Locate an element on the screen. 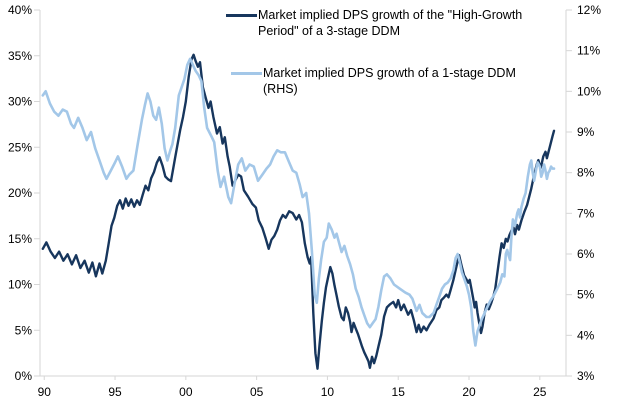  left-axis-tick-label: 10% is located at coordinates (20, 285).